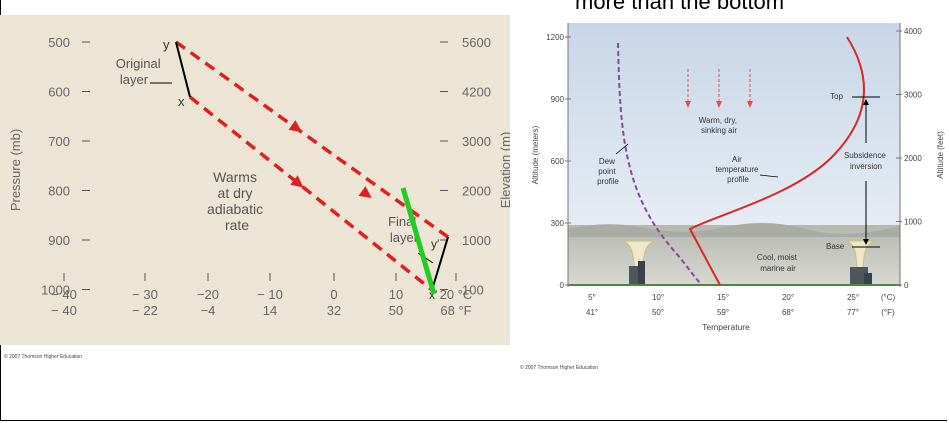  What do you see at coordinates (719, 125) in the screenshot?
I see `sinking-air-label: Warm, dry, sinking air` at bounding box center [719, 125].